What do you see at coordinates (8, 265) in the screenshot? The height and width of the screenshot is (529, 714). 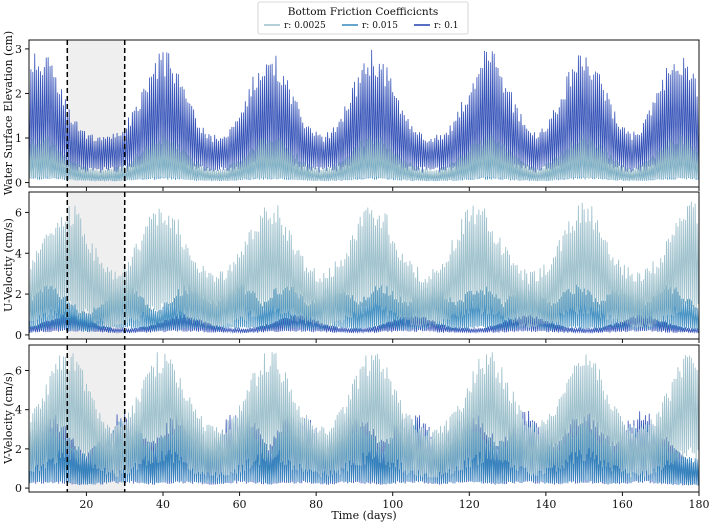 I see `panel-1-ylabel: U-Velocity (cm/s)` at bounding box center [8, 265].